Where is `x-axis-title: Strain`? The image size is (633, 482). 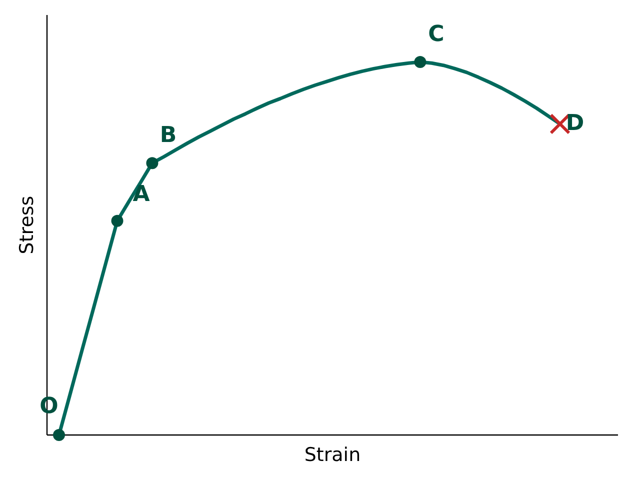 x-axis-title: Strain is located at coordinates (332, 455).